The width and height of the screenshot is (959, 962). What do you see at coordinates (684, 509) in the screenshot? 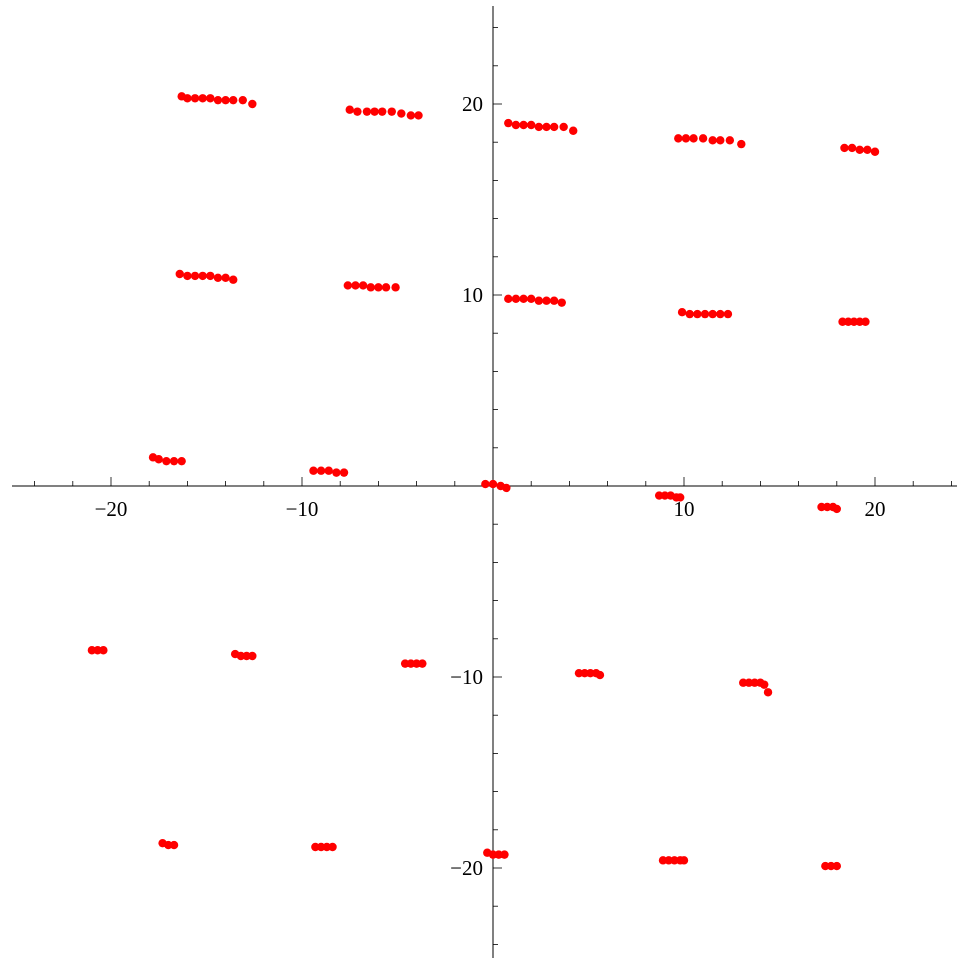
I see `x-tick-label: 10` at bounding box center [684, 509].